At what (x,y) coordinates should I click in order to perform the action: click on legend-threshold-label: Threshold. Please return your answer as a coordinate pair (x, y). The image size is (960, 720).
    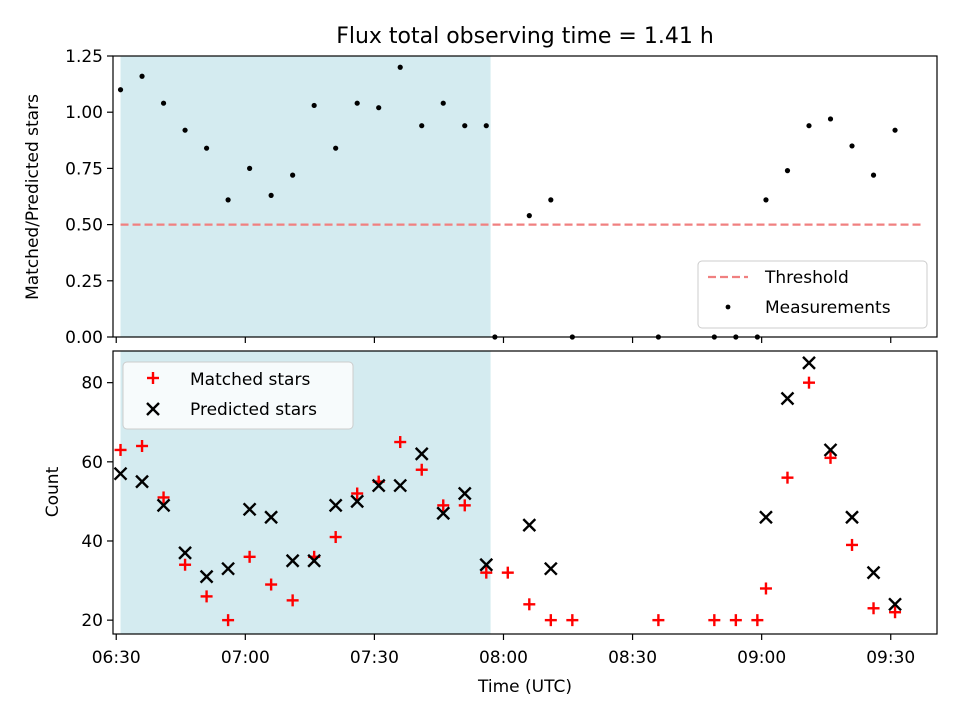
    Looking at the image, I should click on (806, 278).